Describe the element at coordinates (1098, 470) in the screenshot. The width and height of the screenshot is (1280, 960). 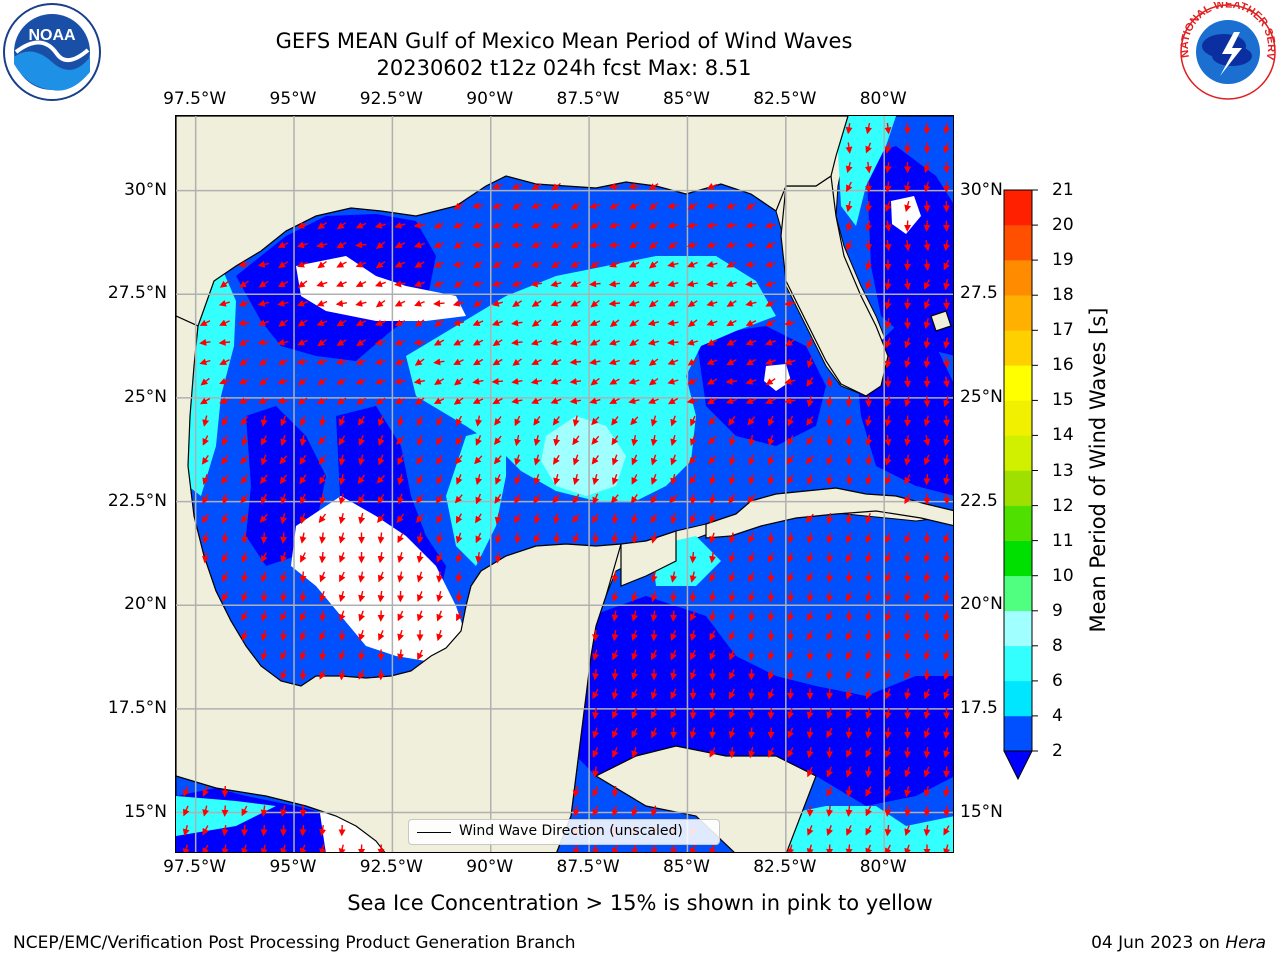
I see `colorbar-label: Mean Period of Wind Waves [s]` at that location.